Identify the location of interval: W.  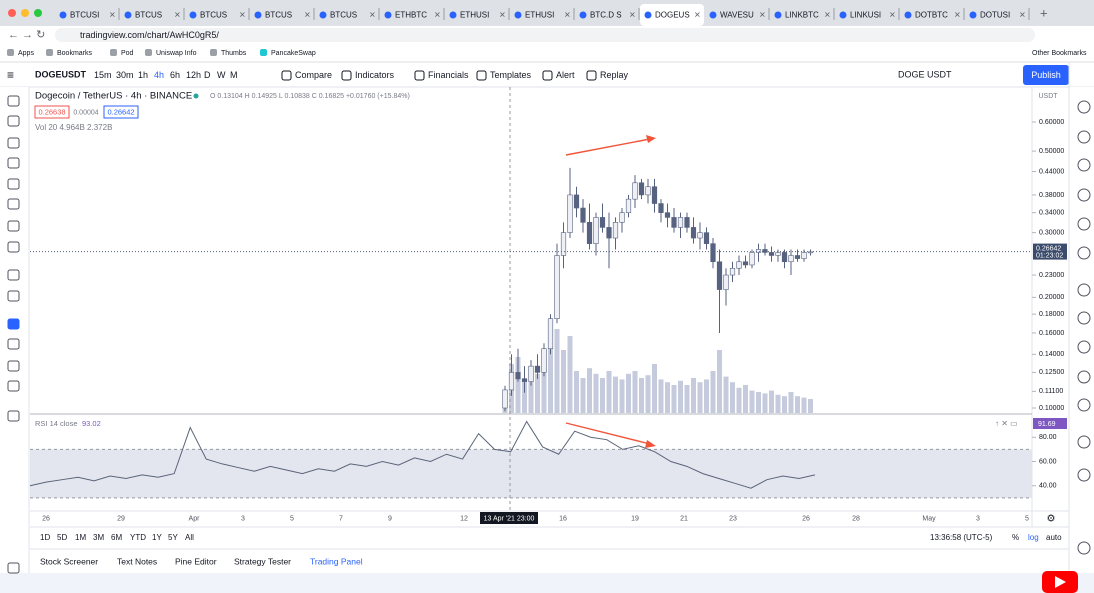
(221, 75).